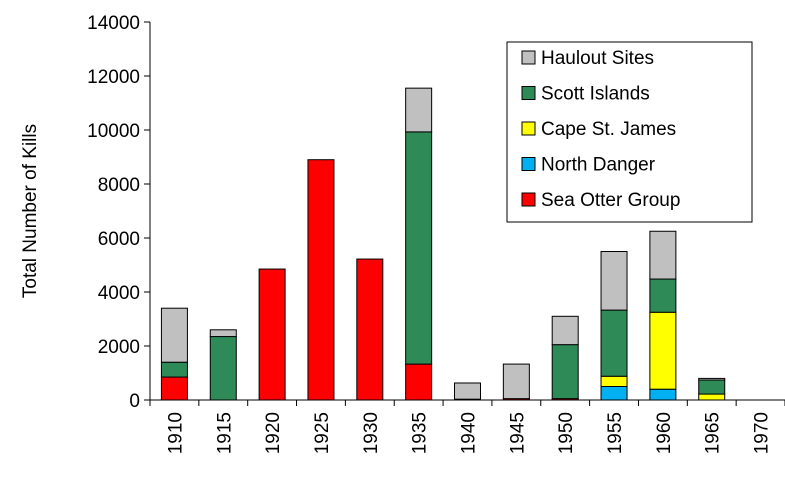 Image resolution: width=785 pixels, height=477 pixels. Describe the element at coordinates (595, 94) in the screenshot. I see `legend-label: Scott Islands` at that location.